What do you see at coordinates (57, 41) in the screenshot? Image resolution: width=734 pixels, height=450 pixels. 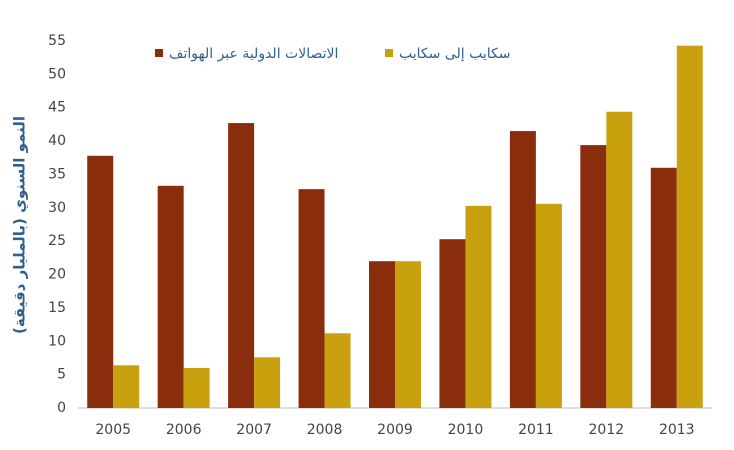 I see `y-tick-label: 55` at bounding box center [57, 41].